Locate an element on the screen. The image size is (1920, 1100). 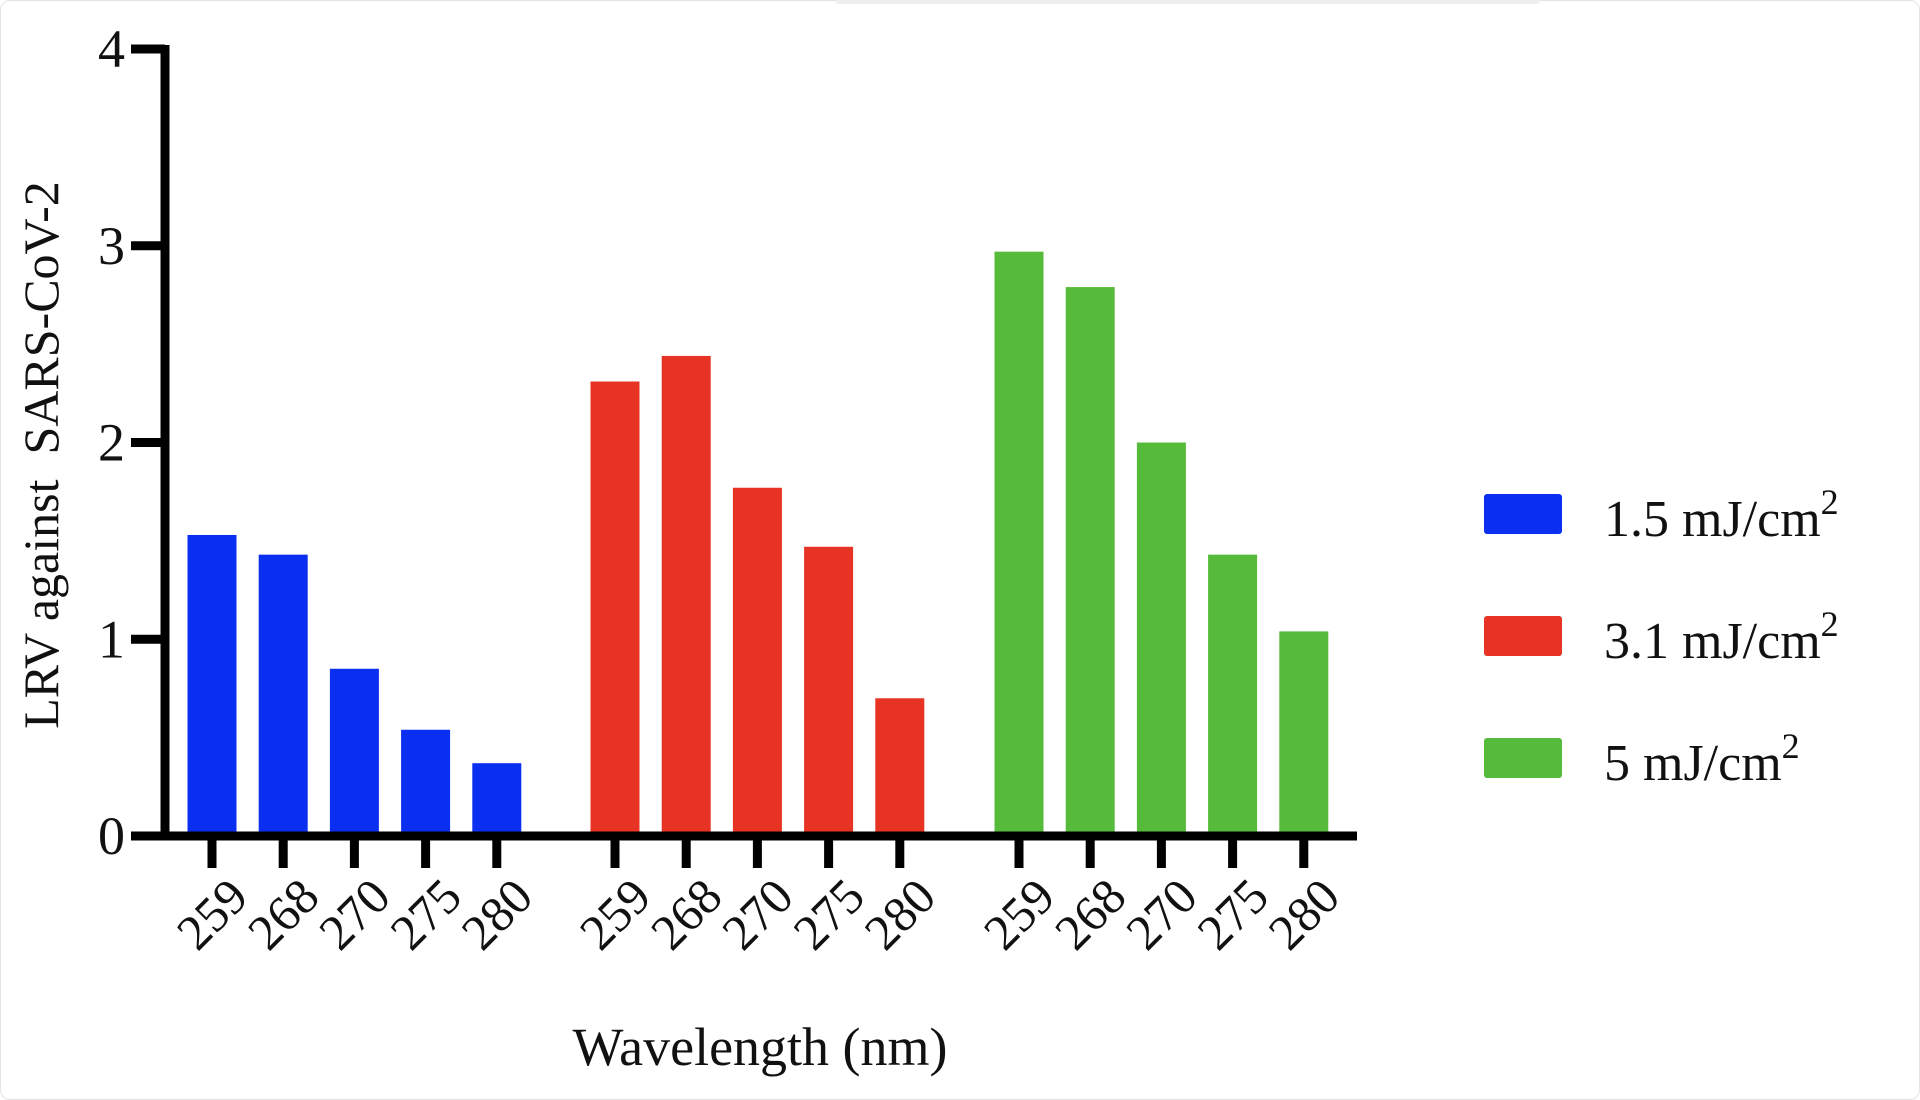
y-tick-label: 4 is located at coordinates (111, 49).